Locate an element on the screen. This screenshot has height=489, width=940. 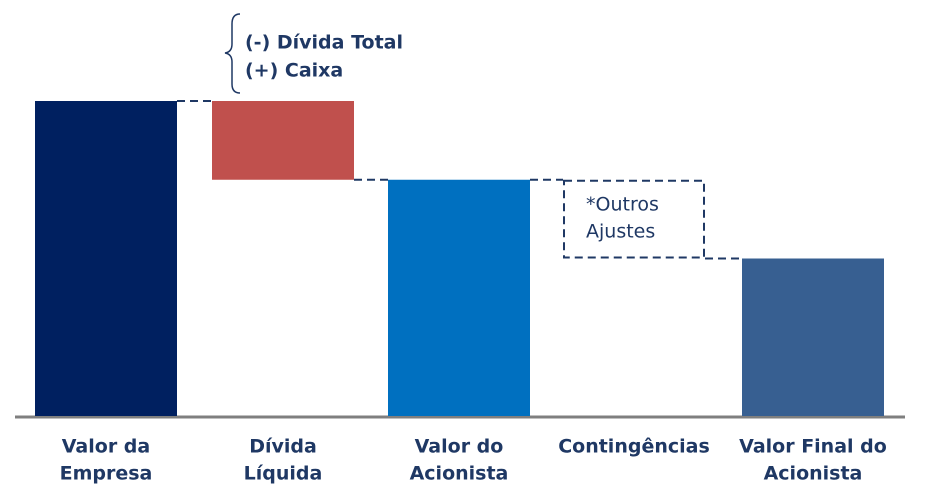
x-tick-label: Contingências is located at coordinates (634, 447).